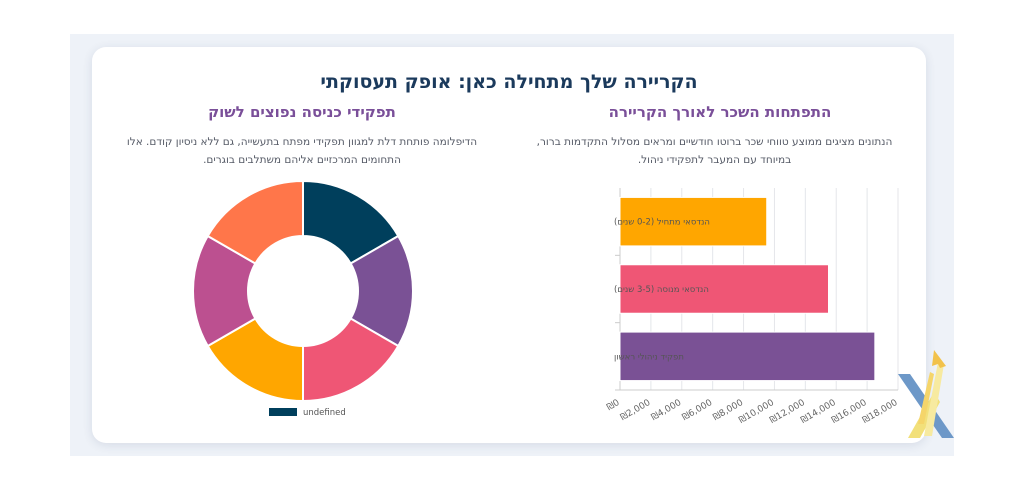 The width and height of the screenshot is (1024, 488). I want to click on page-title: הקריירה שלך מתחילה כאן: אופק תעסוקתי, so click(509, 82).